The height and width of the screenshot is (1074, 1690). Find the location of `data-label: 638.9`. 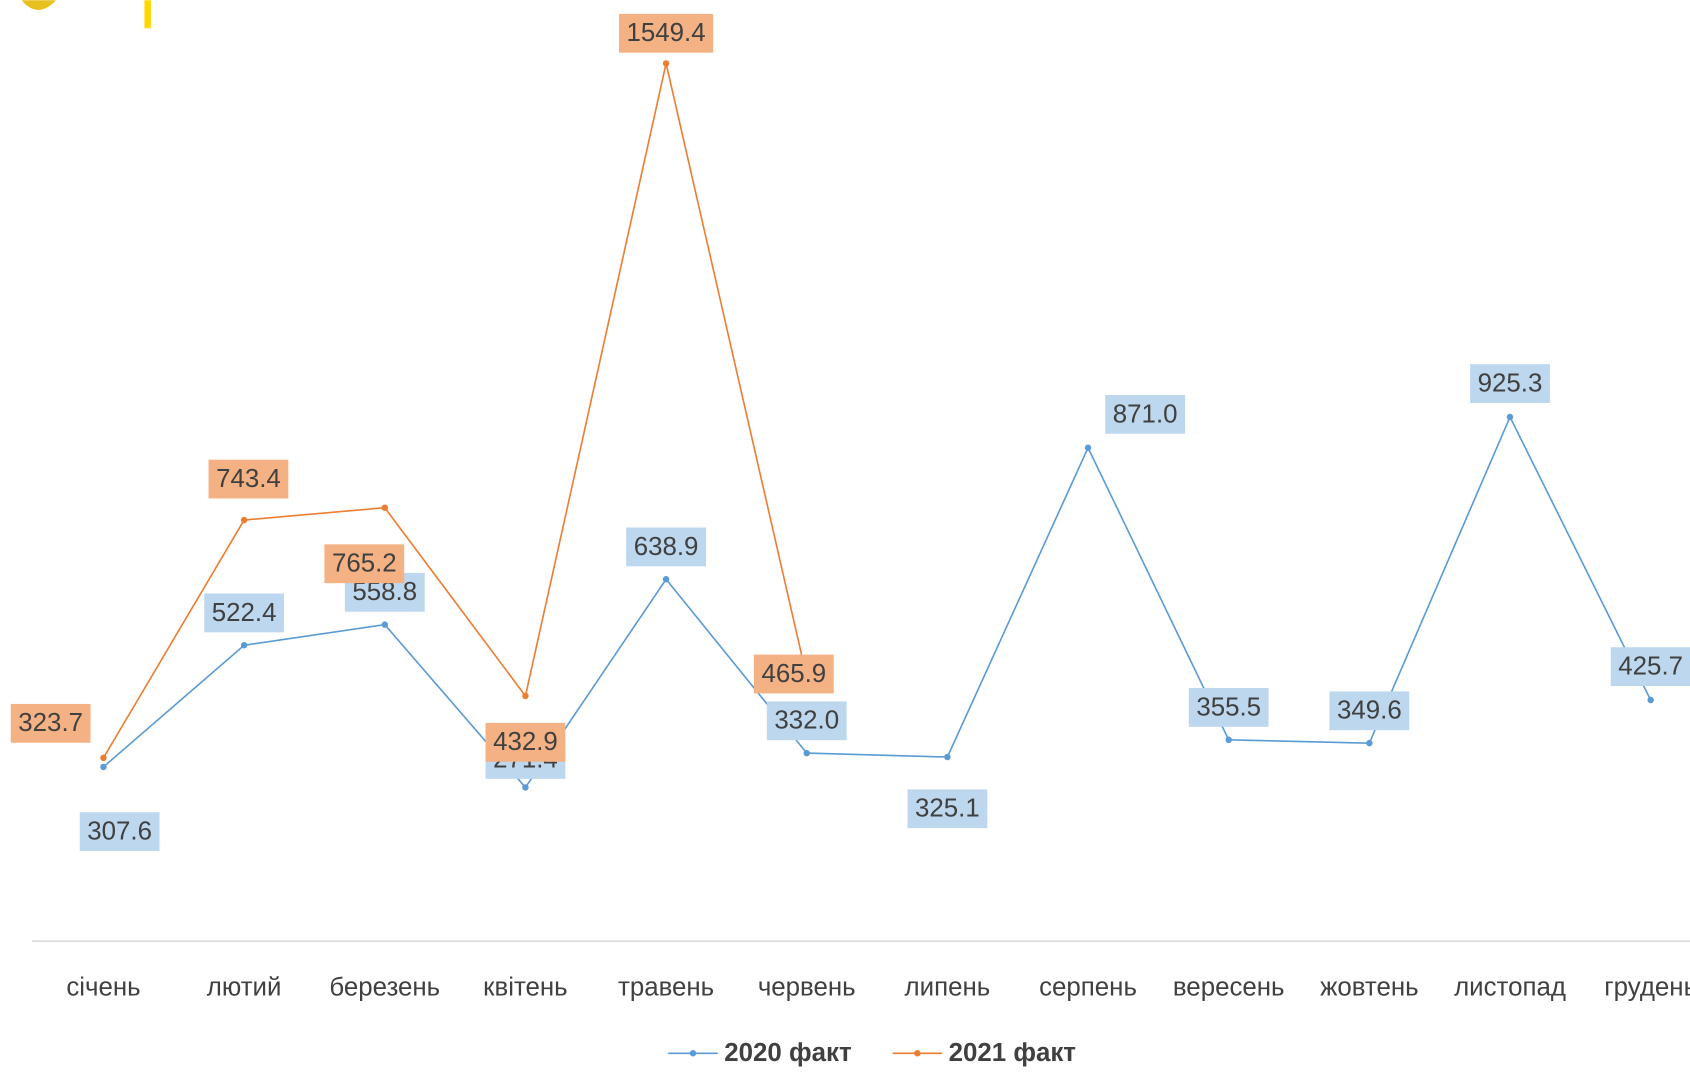

data-label: 638.9 is located at coordinates (666, 547).